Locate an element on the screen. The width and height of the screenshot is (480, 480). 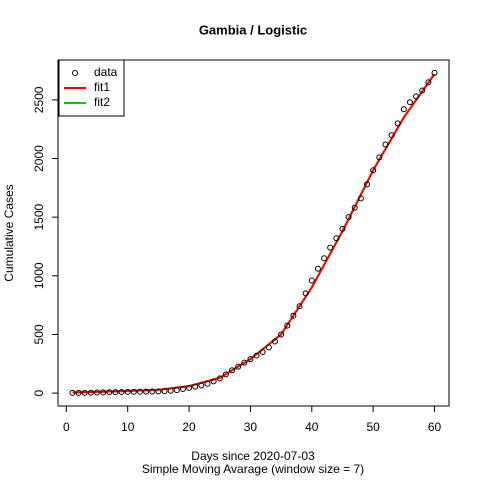
x-tick-label: 10 is located at coordinates (128, 427).